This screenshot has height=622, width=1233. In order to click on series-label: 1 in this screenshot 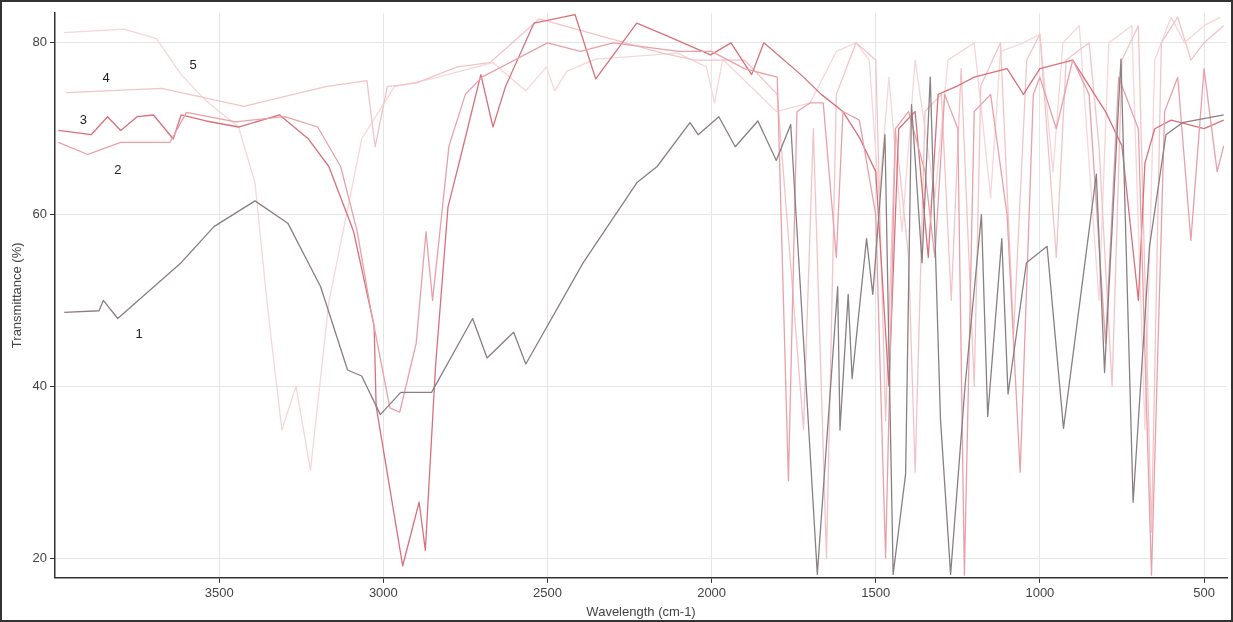, I will do `click(139, 334)`.